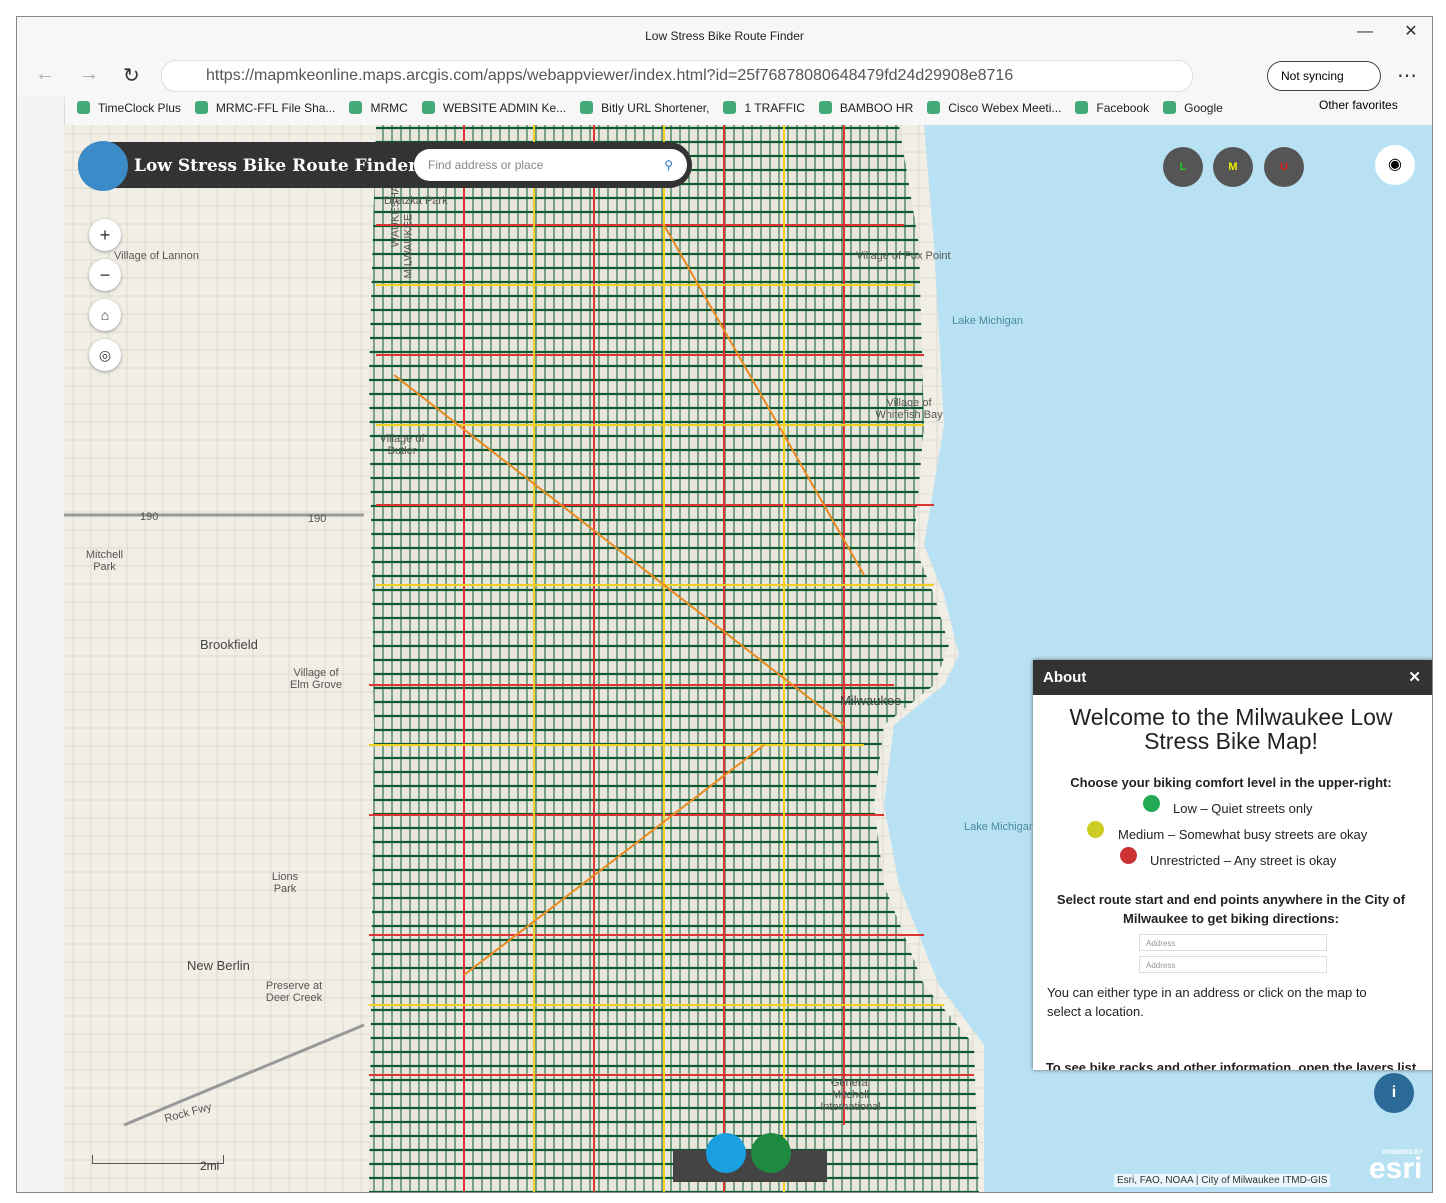 Image resolution: width=1446 pixels, height=1203 pixels. Describe the element at coordinates (378, 108) in the screenshot. I see `bookmark: MRMC` at that location.